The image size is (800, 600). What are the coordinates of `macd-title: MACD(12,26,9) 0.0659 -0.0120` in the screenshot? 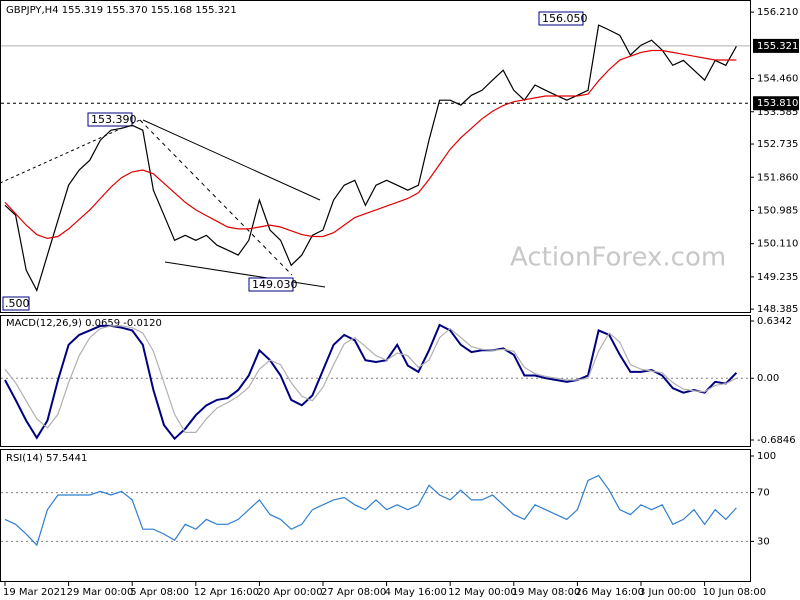 It's located at (84, 323).